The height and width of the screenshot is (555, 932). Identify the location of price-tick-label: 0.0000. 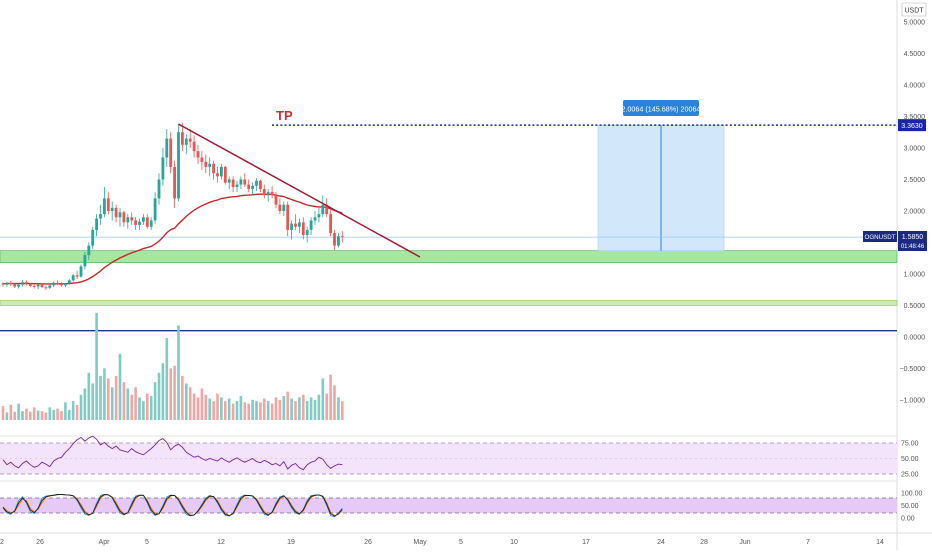
(915, 338).